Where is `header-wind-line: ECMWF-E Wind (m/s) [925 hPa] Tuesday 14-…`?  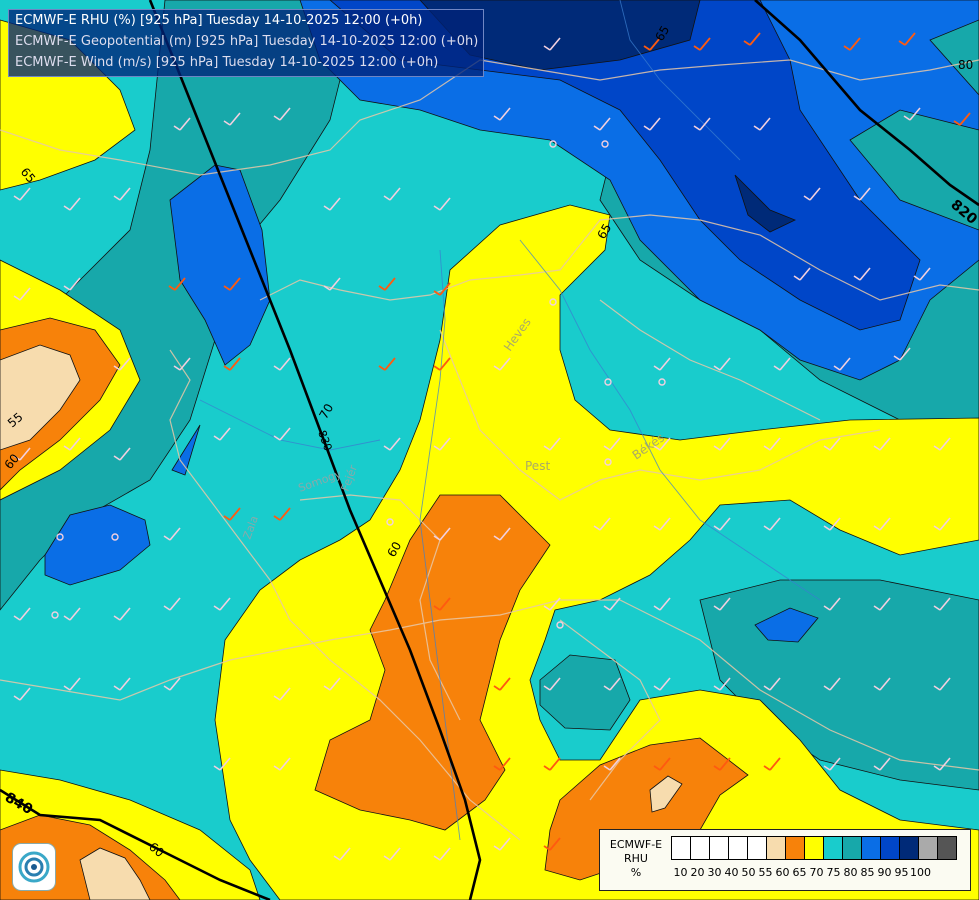 header-wind-line: ECMWF-E Wind (m/s) [925 hPa] Tuesday 14-… is located at coordinates (227, 62).